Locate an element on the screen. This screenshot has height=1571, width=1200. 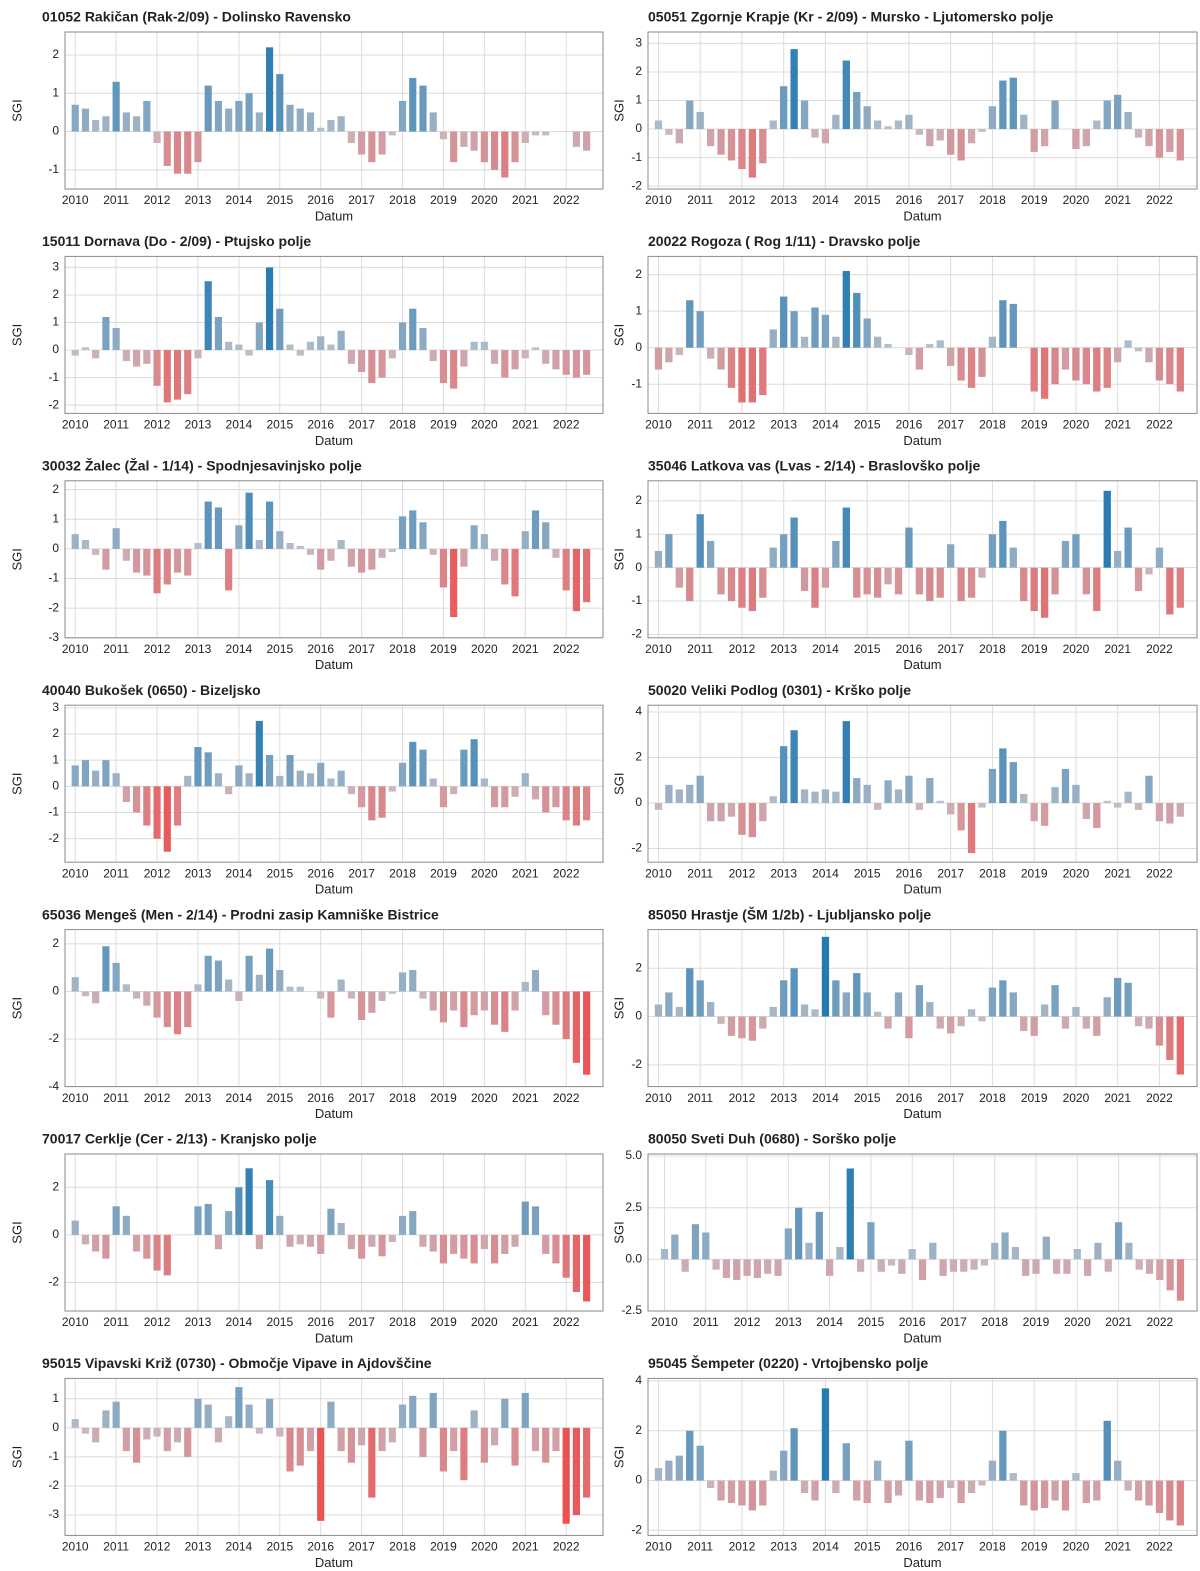
y-tick-label: 0 is located at coordinates (55, 785).